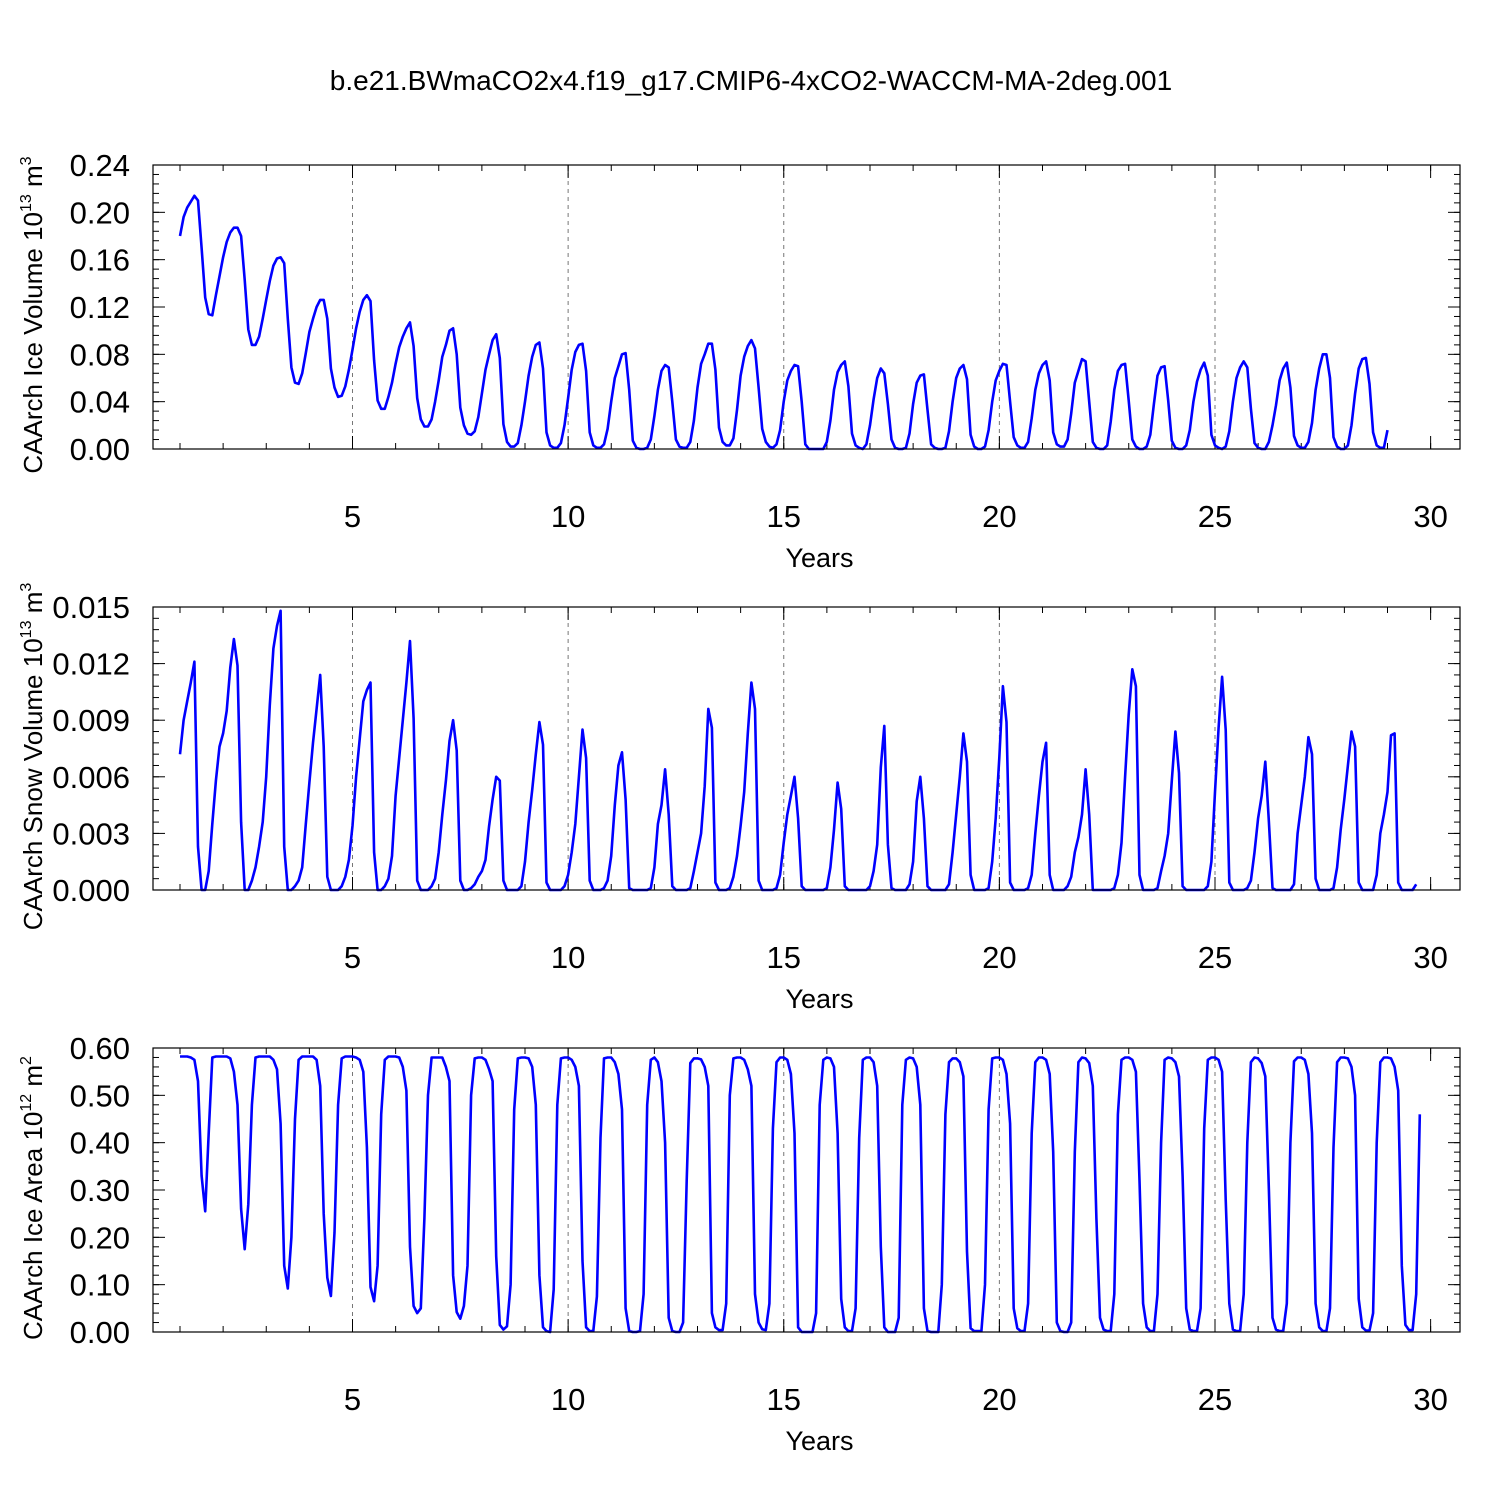  What do you see at coordinates (783, 322) in the screenshot?
I see `ice-volume-series-line` at bounding box center [783, 322].